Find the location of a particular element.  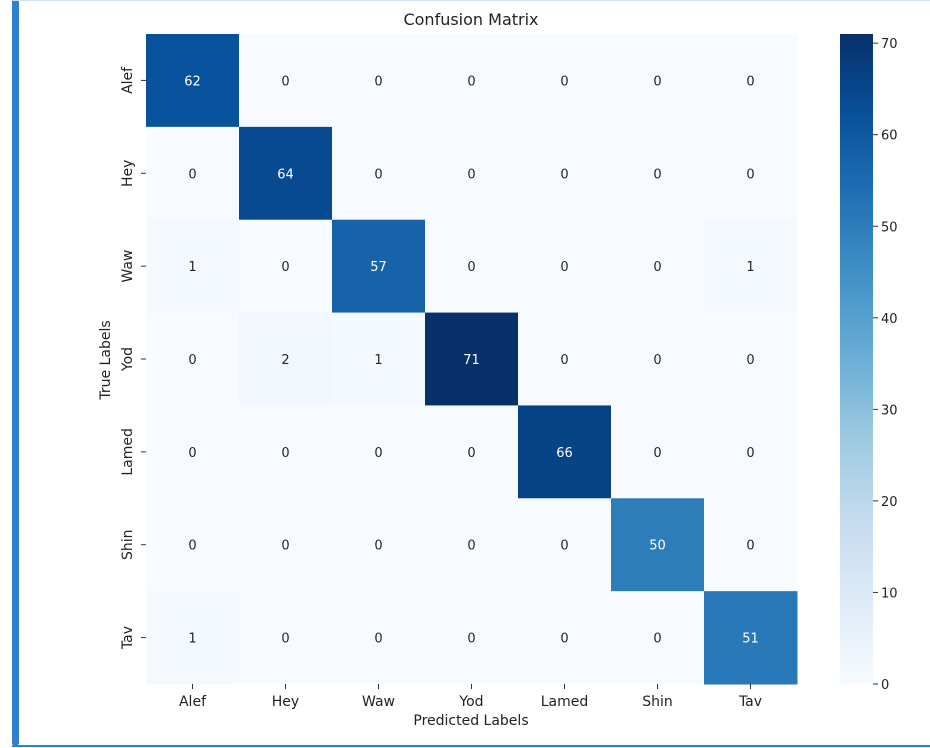

cell-value-label: 71 is located at coordinates (471, 360).